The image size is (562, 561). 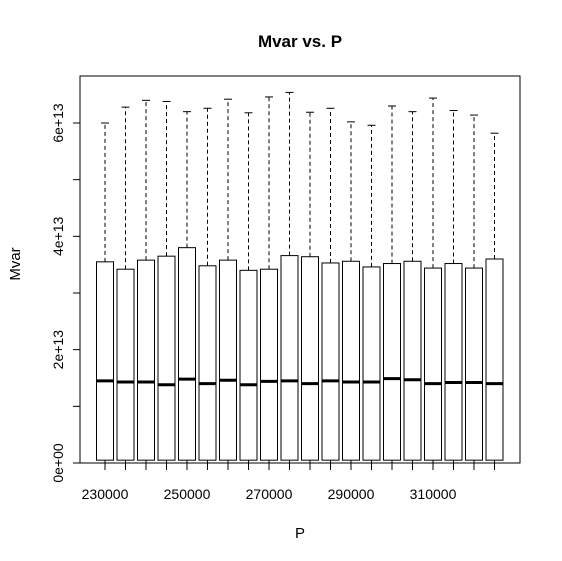 What do you see at coordinates (105, 494) in the screenshot?
I see `x-tick-label: 230000` at bounding box center [105, 494].